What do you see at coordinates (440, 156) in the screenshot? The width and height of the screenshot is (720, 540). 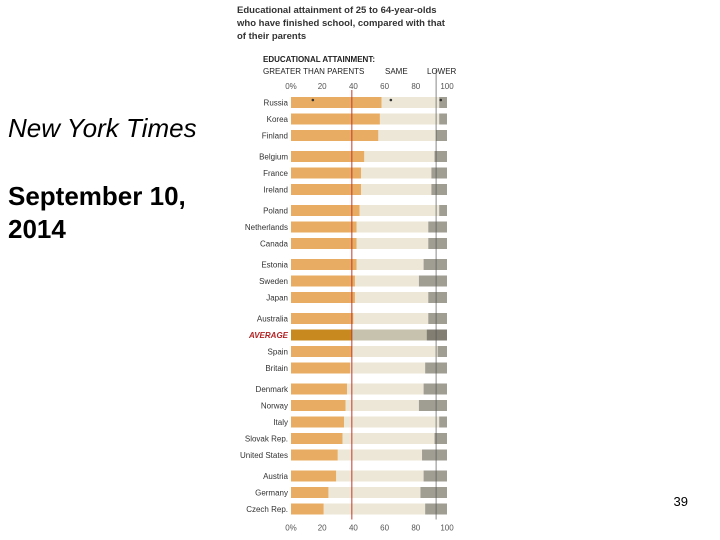 I see `bar-lower-belgium` at bounding box center [440, 156].